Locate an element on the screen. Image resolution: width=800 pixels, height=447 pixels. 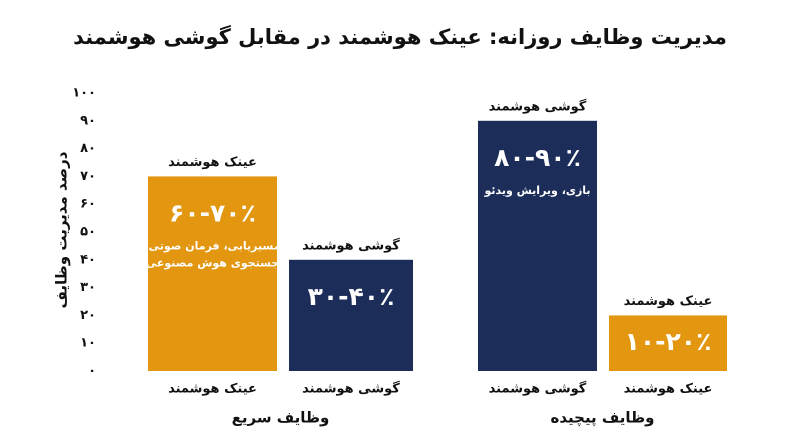
y-tick-label: ۴۰ is located at coordinates (88, 259).